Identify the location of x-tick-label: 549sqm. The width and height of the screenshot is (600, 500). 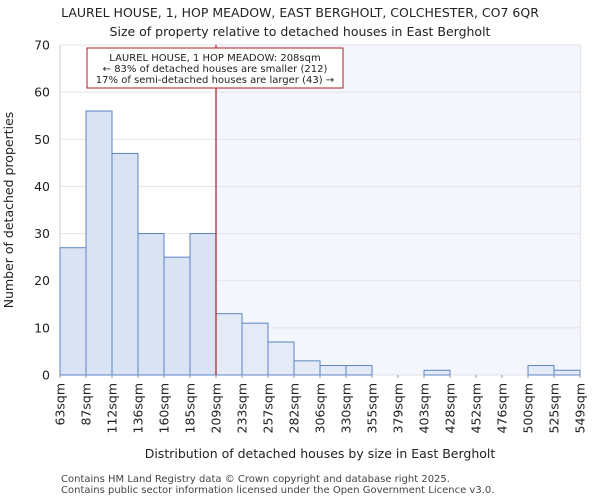
(580, 408).